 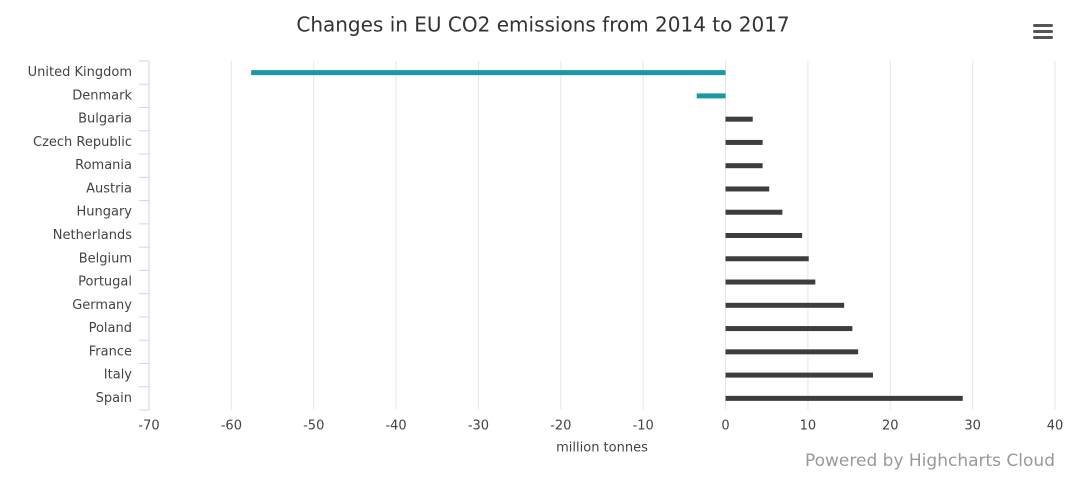 I want to click on y-tick-label: France, so click(x=110, y=351).